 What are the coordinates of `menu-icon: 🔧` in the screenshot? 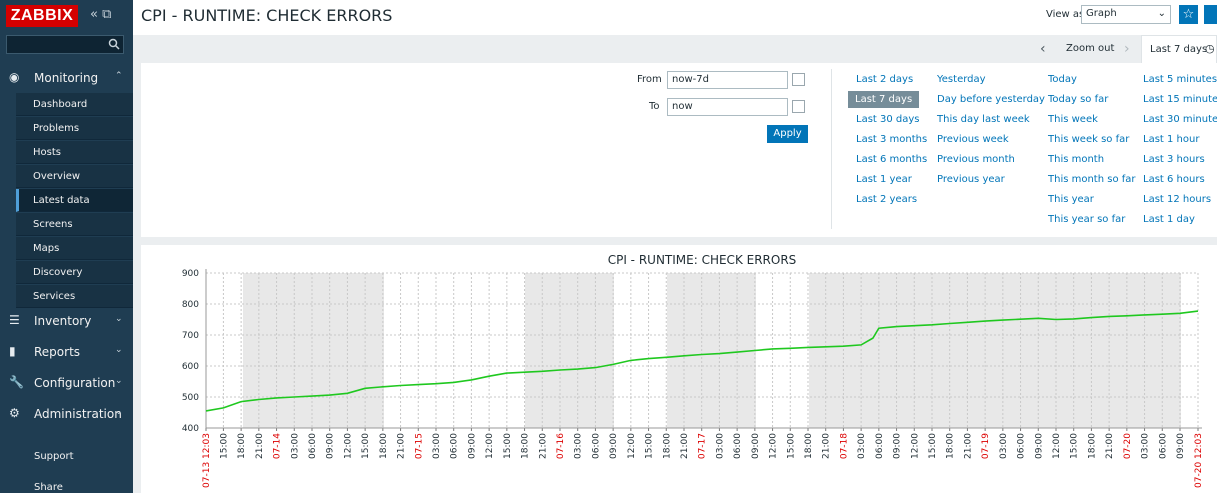 It's located at (16, 382).